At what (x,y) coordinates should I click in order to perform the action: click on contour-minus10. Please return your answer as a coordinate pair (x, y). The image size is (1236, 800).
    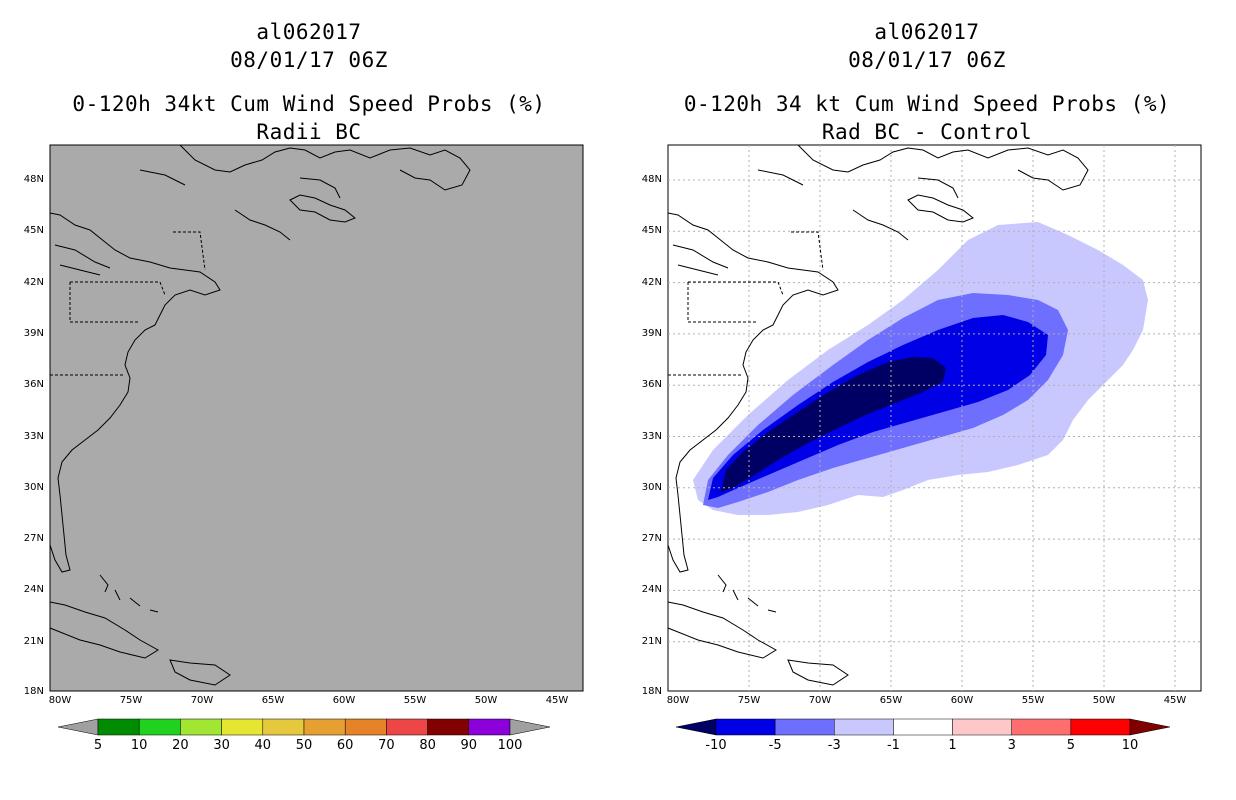
    Looking at the image, I should click on (833, 424).